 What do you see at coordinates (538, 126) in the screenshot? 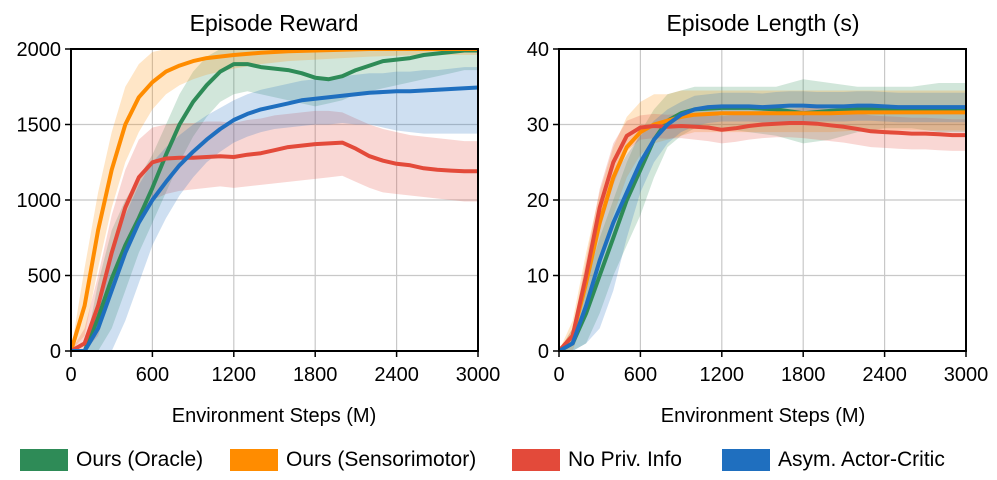
I see `y-tick-label-length: 30` at bounding box center [538, 126].